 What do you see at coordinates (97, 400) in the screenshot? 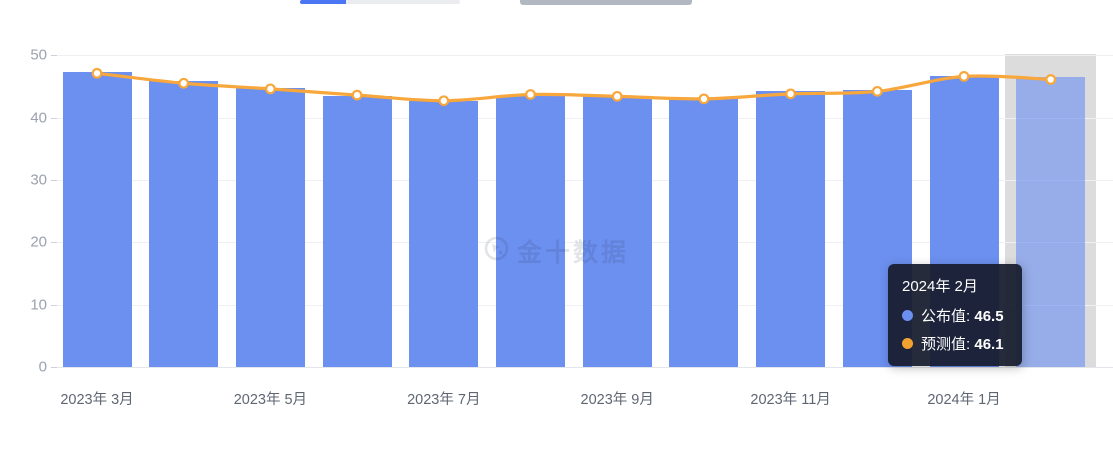
I see `x-axis-label-2023年 3月: 2023年 3月` at bounding box center [97, 400].